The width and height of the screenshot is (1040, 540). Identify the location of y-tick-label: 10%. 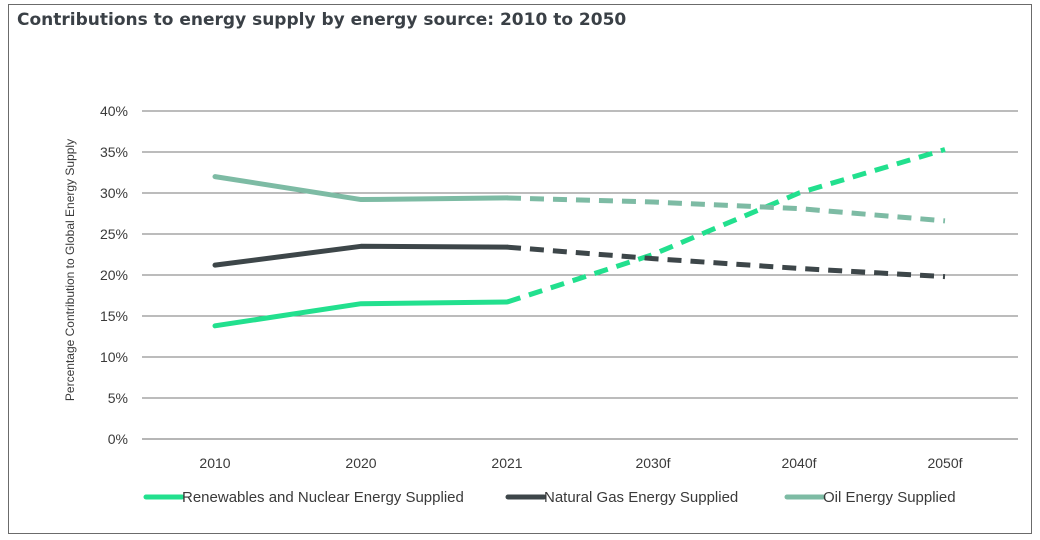
(114, 357).